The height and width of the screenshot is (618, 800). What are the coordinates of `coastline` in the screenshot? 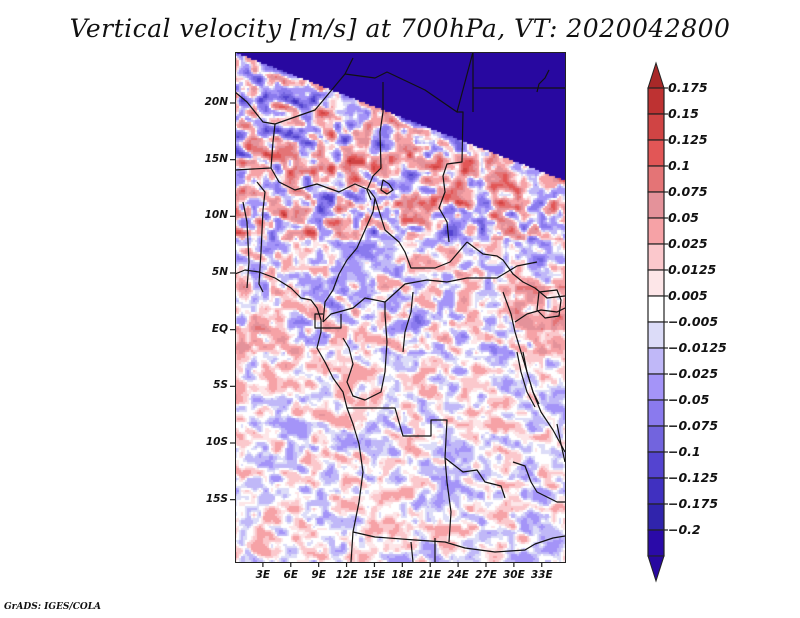 It's located at (299, 415).